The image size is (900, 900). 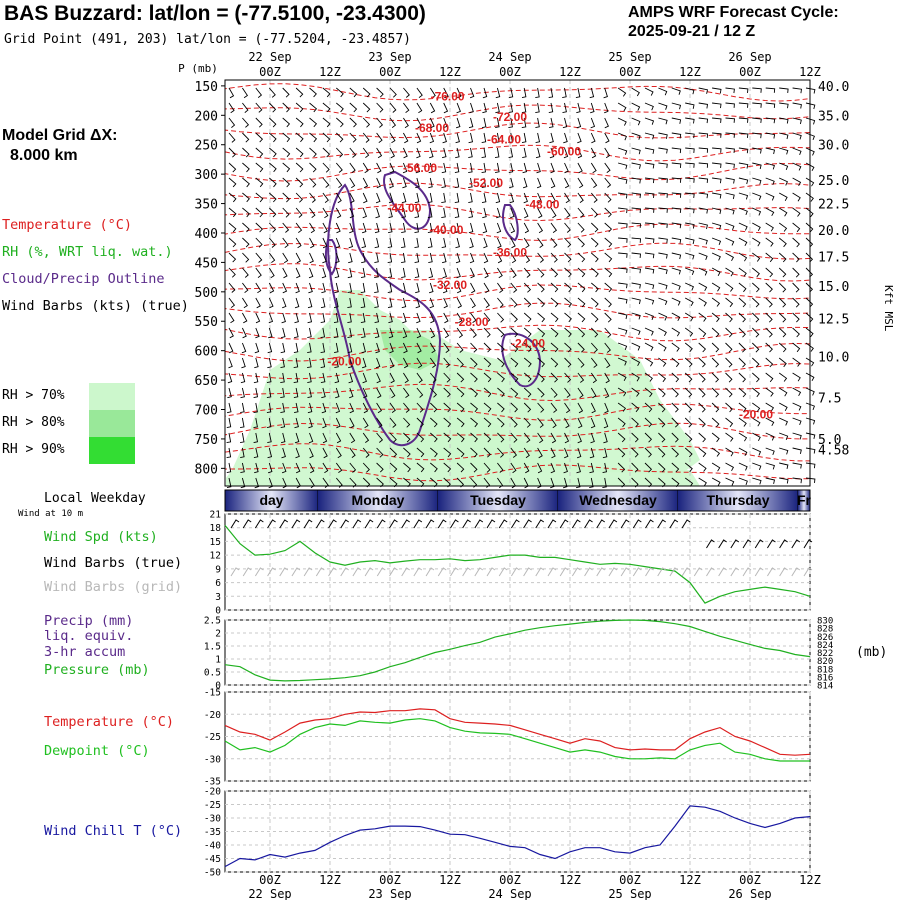 What do you see at coordinates (33, 395) in the screenshot?
I see `legend-rh70-label: RH > 70%` at bounding box center [33, 395].